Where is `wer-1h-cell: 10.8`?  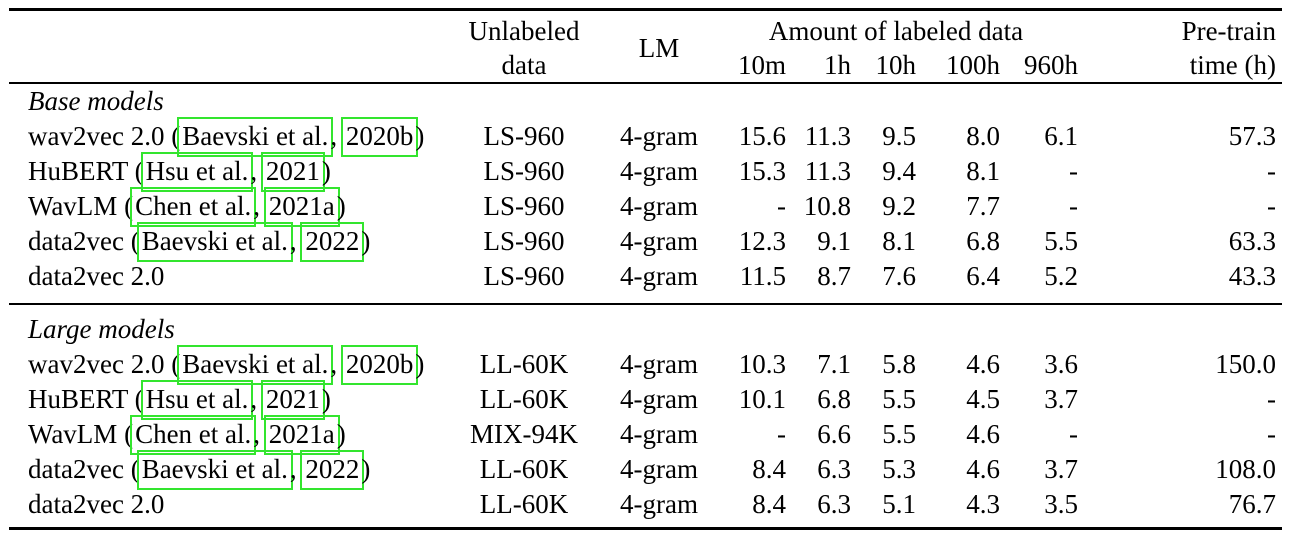
wer-1h-cell: 10.8 is located at coordinates (827, 206).